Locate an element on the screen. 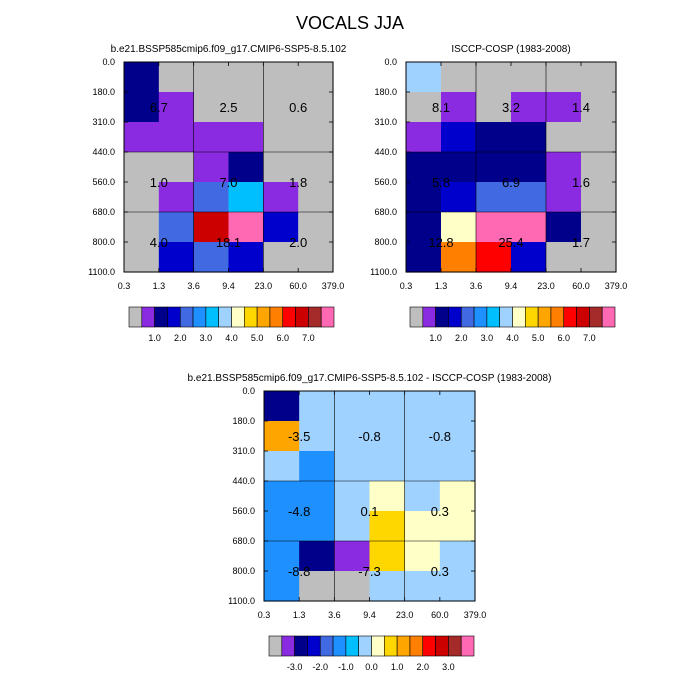 This screenshot has height=700, width=700. y-tick-label: 1100.0 is located at coordinates (101, 272).